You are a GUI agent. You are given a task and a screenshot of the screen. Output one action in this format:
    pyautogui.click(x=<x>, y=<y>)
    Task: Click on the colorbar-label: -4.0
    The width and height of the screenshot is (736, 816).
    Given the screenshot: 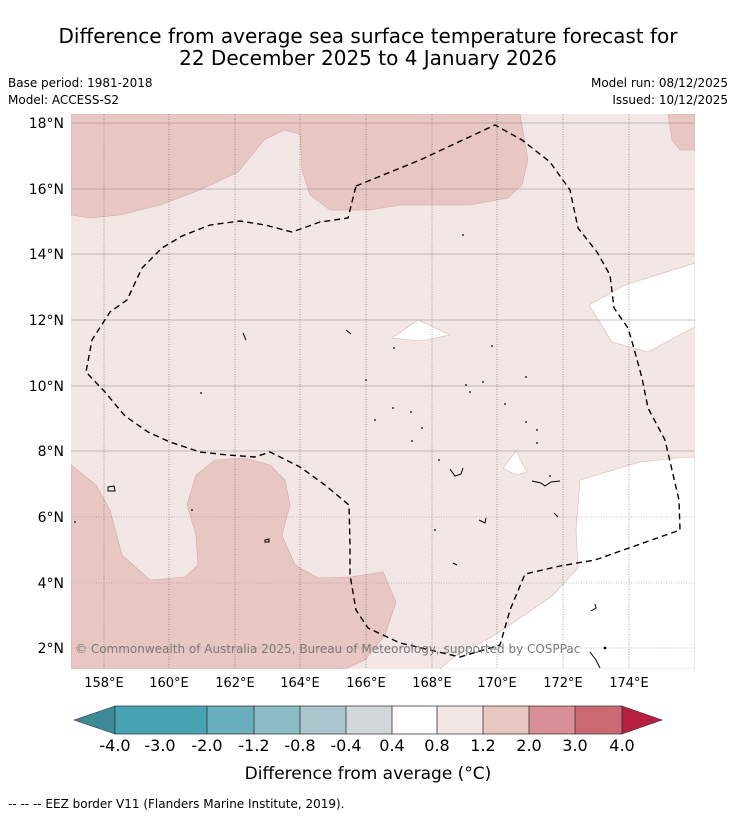 What is the action you would take?
    pyautogui.click(x=114, y=745)
    